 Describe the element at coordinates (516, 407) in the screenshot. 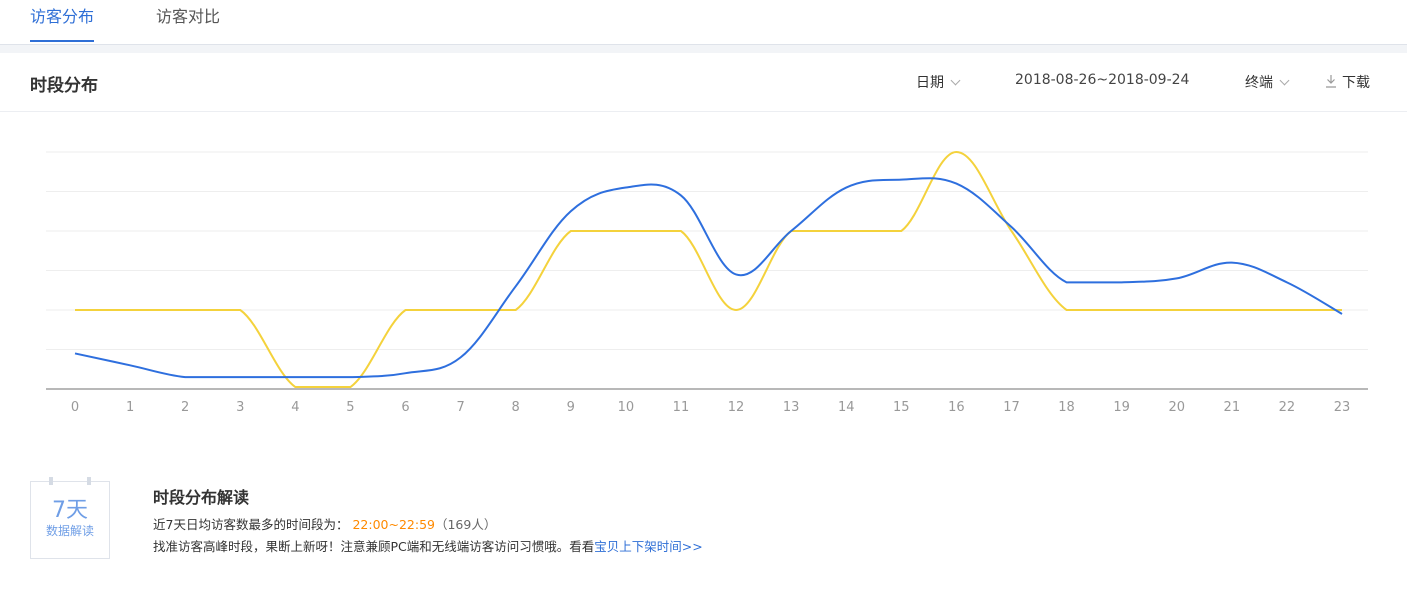

I see `x-tick-label: 8` at that location.